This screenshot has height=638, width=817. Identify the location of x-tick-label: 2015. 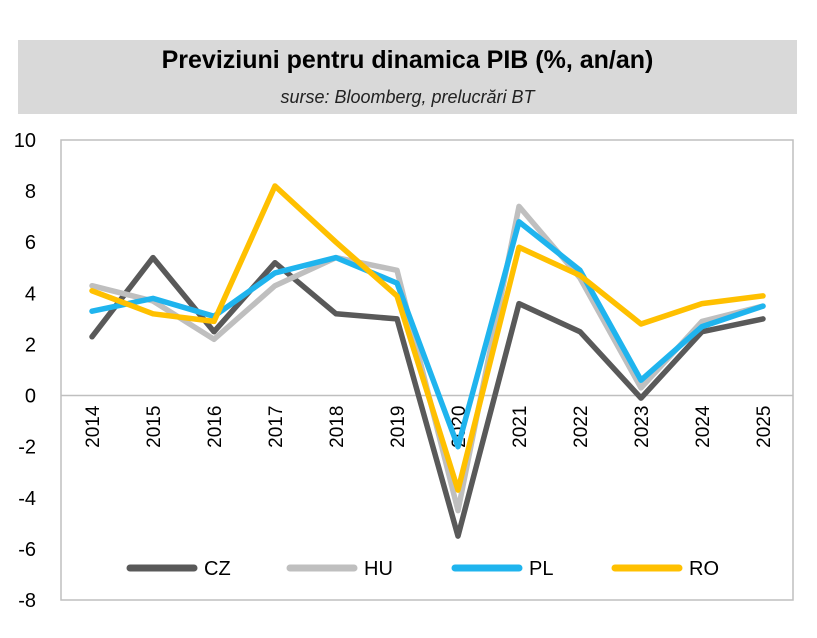
(154, 427).